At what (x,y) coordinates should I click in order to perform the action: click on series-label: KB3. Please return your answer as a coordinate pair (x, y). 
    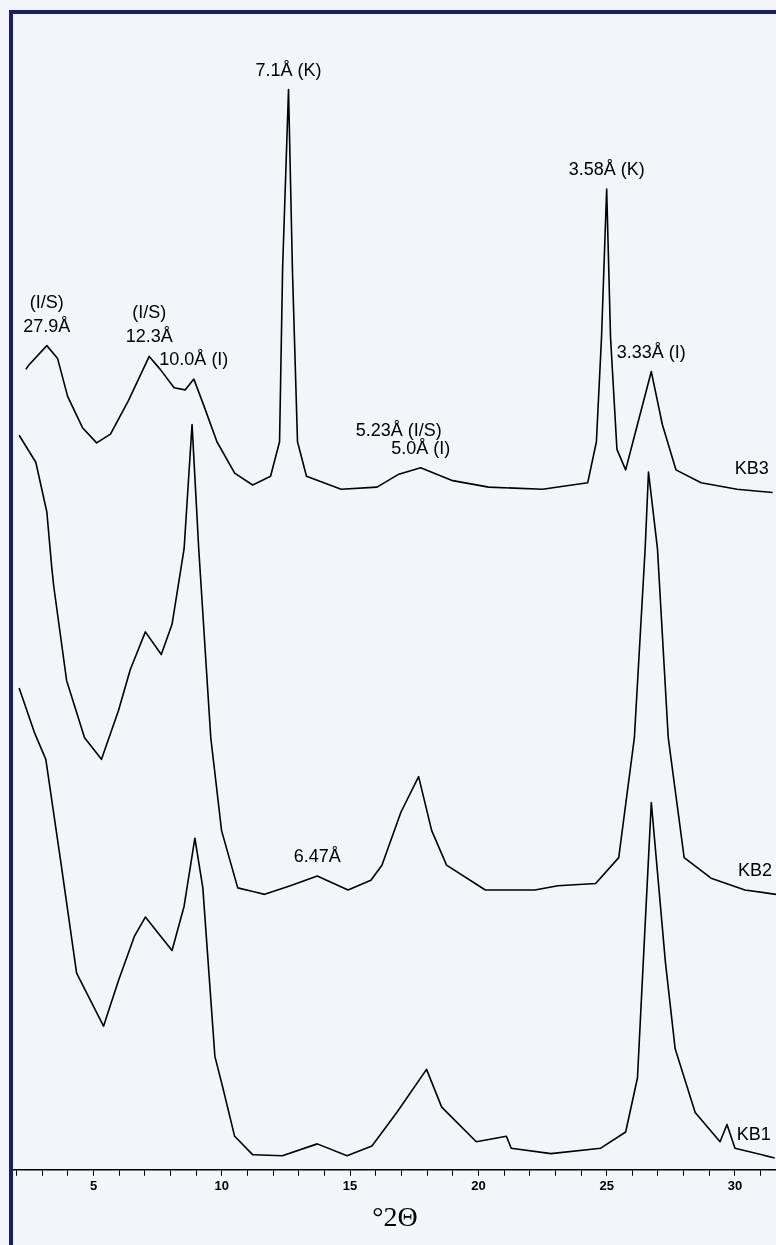
    Looking at the image, I should click on (751, 468).